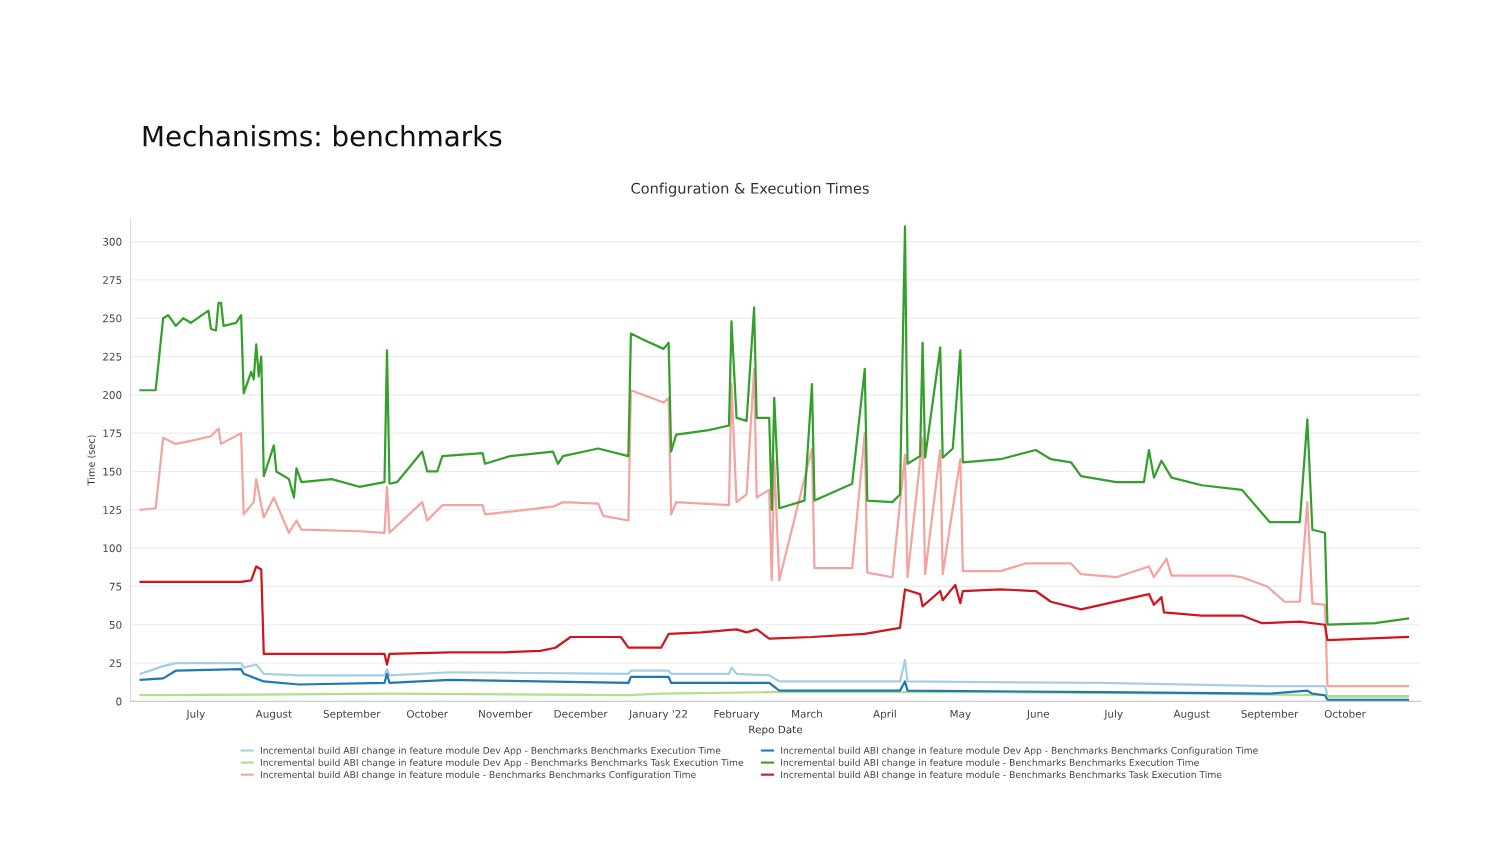 Image resolution: width=1500 pixels, height=844 pixels. Describe the element at coordinates (478, 775) in the screenshot. I see `legend-label: Incremental build ABI change in feature module - Benchmarks Benchmarks Configuration Time` at that location.